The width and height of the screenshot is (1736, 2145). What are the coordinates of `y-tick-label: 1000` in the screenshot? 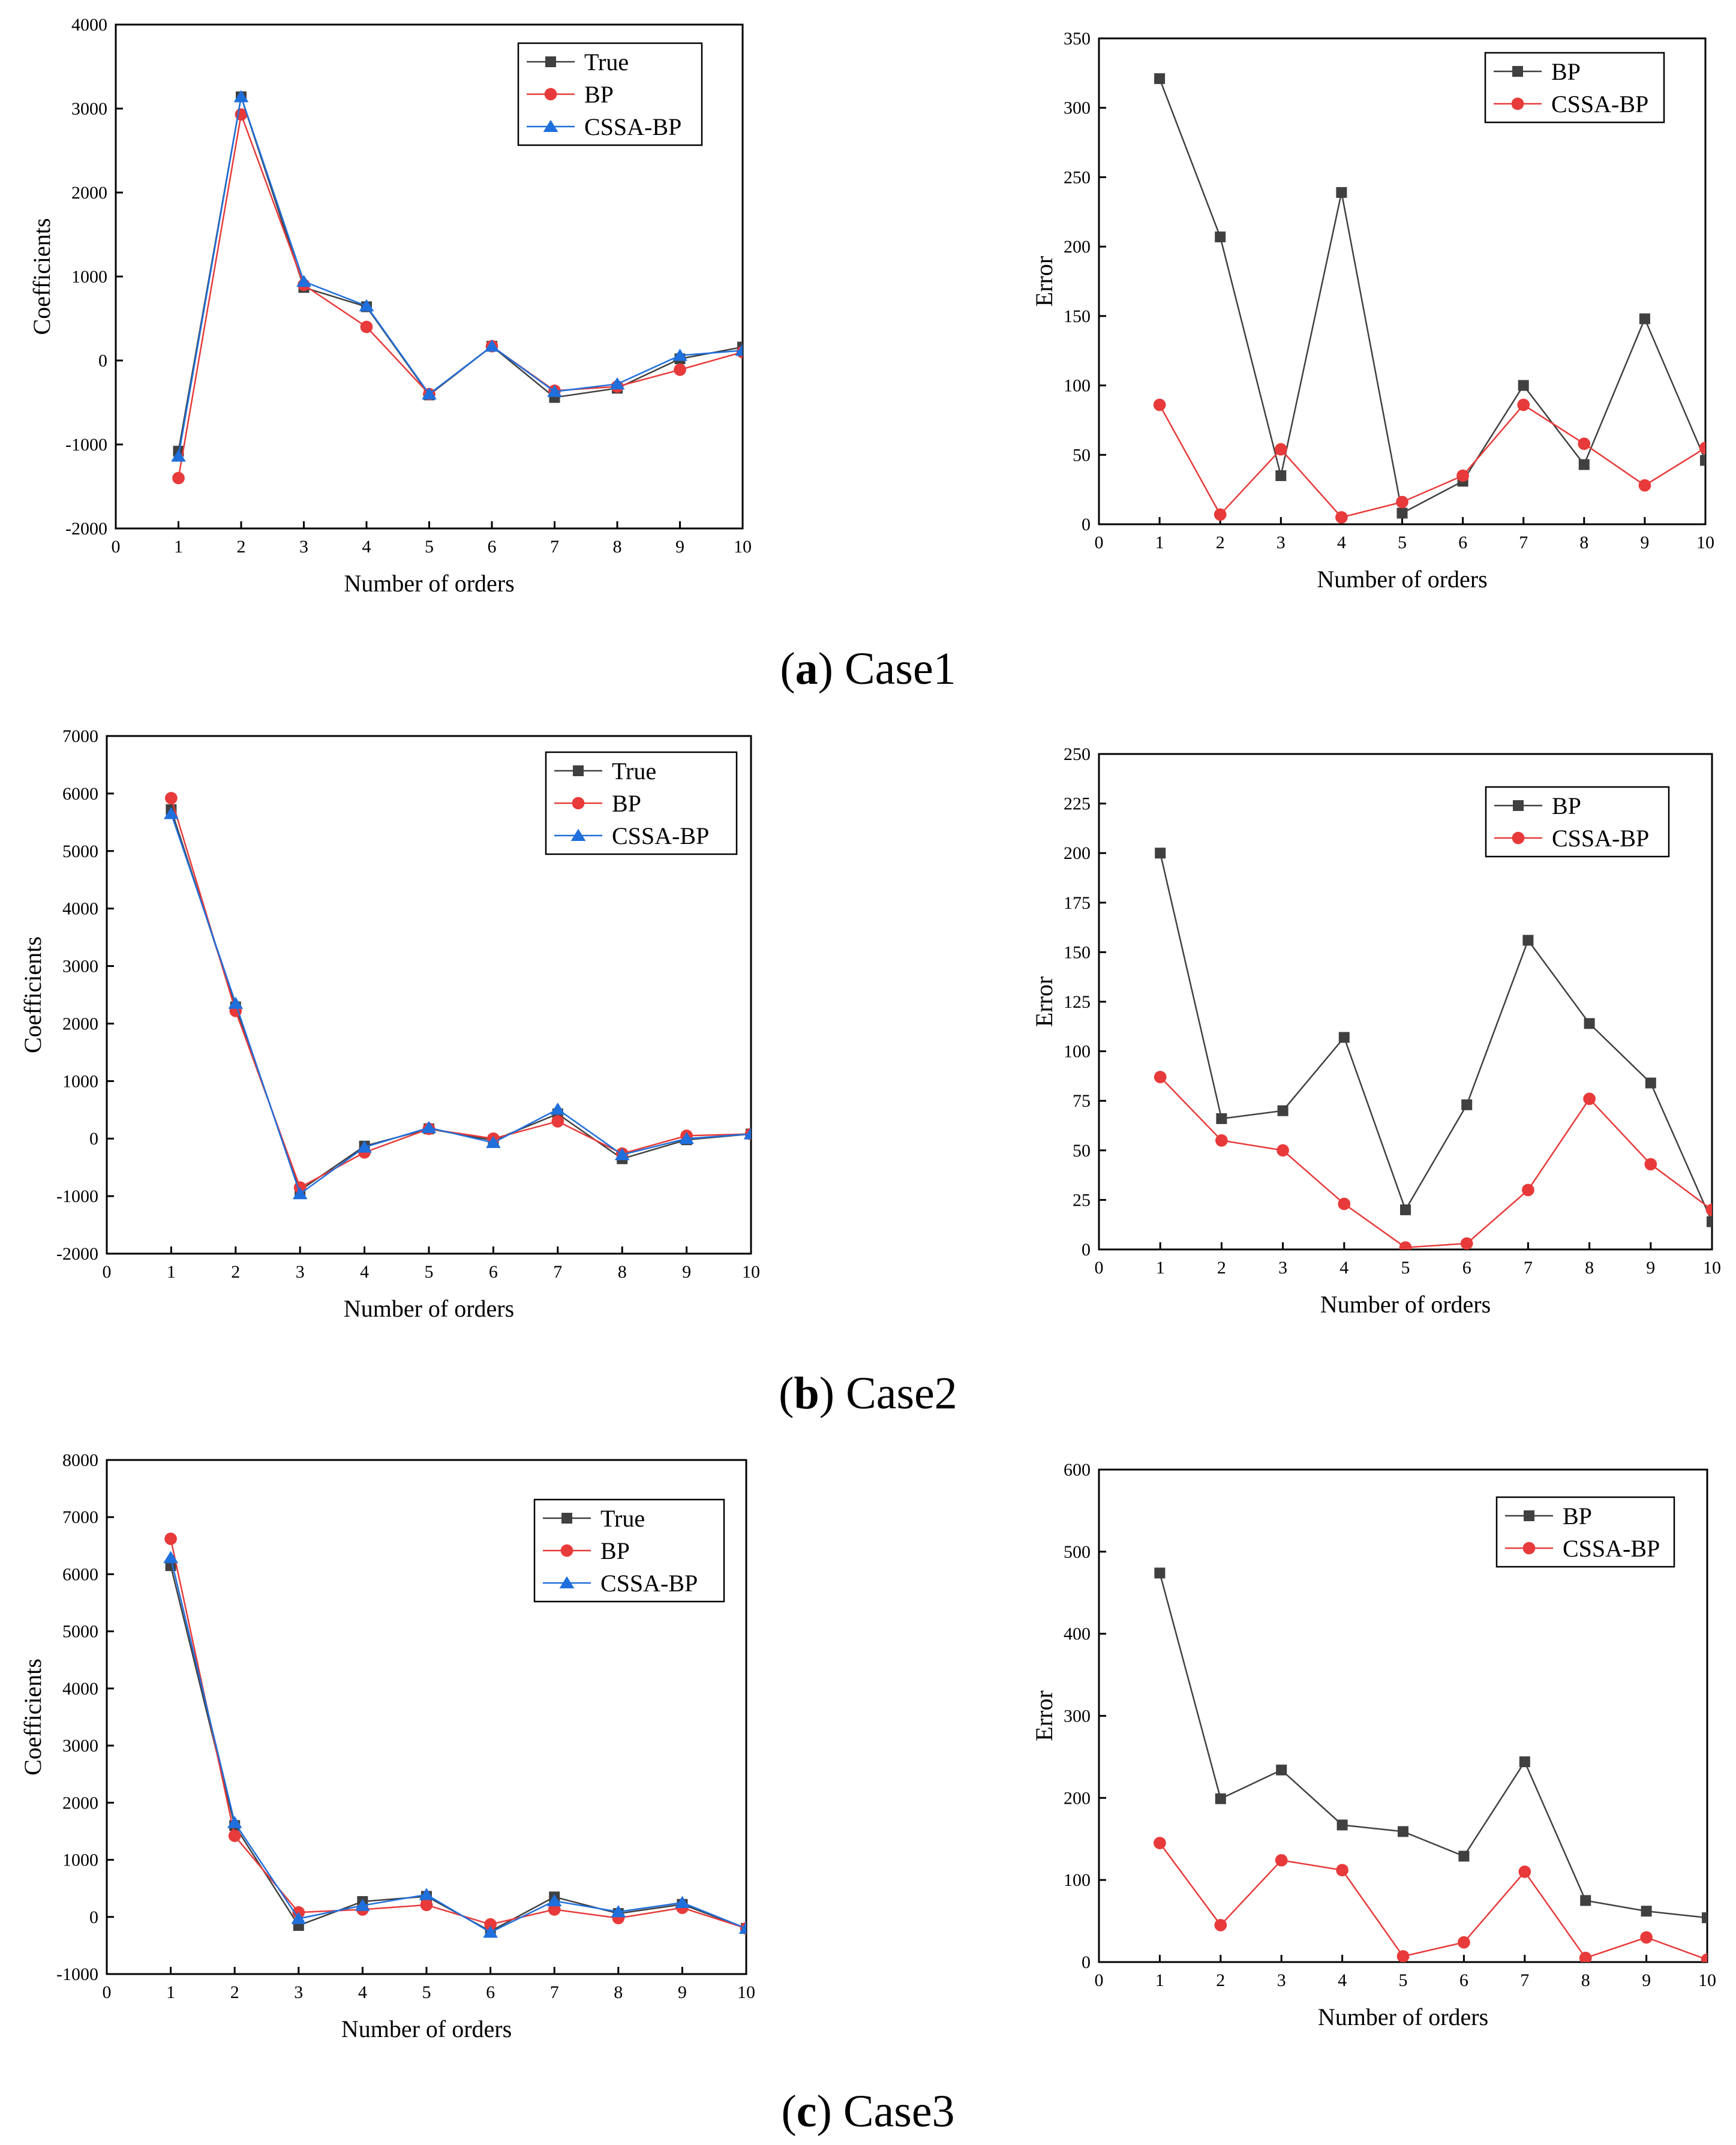 It's located at (80, 1081).